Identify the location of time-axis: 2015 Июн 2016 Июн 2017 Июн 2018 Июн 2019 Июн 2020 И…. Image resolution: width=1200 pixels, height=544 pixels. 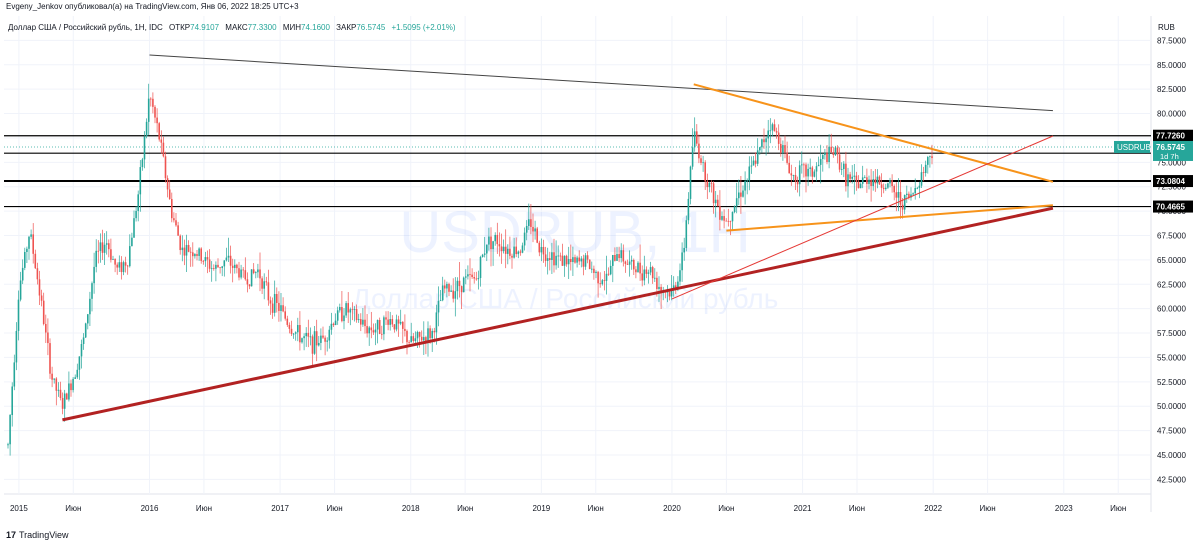
(568, 508).